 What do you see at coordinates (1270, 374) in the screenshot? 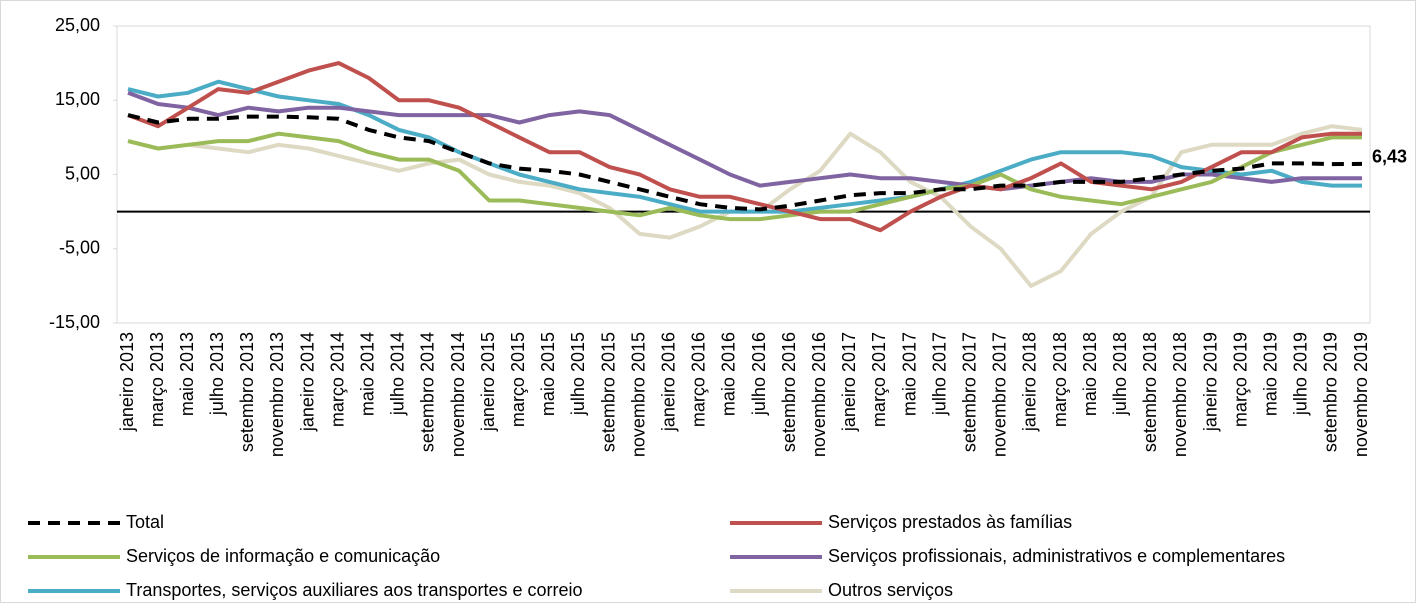
I see `x-tick-label: maio 2019` at bounding box center [1270, 374].